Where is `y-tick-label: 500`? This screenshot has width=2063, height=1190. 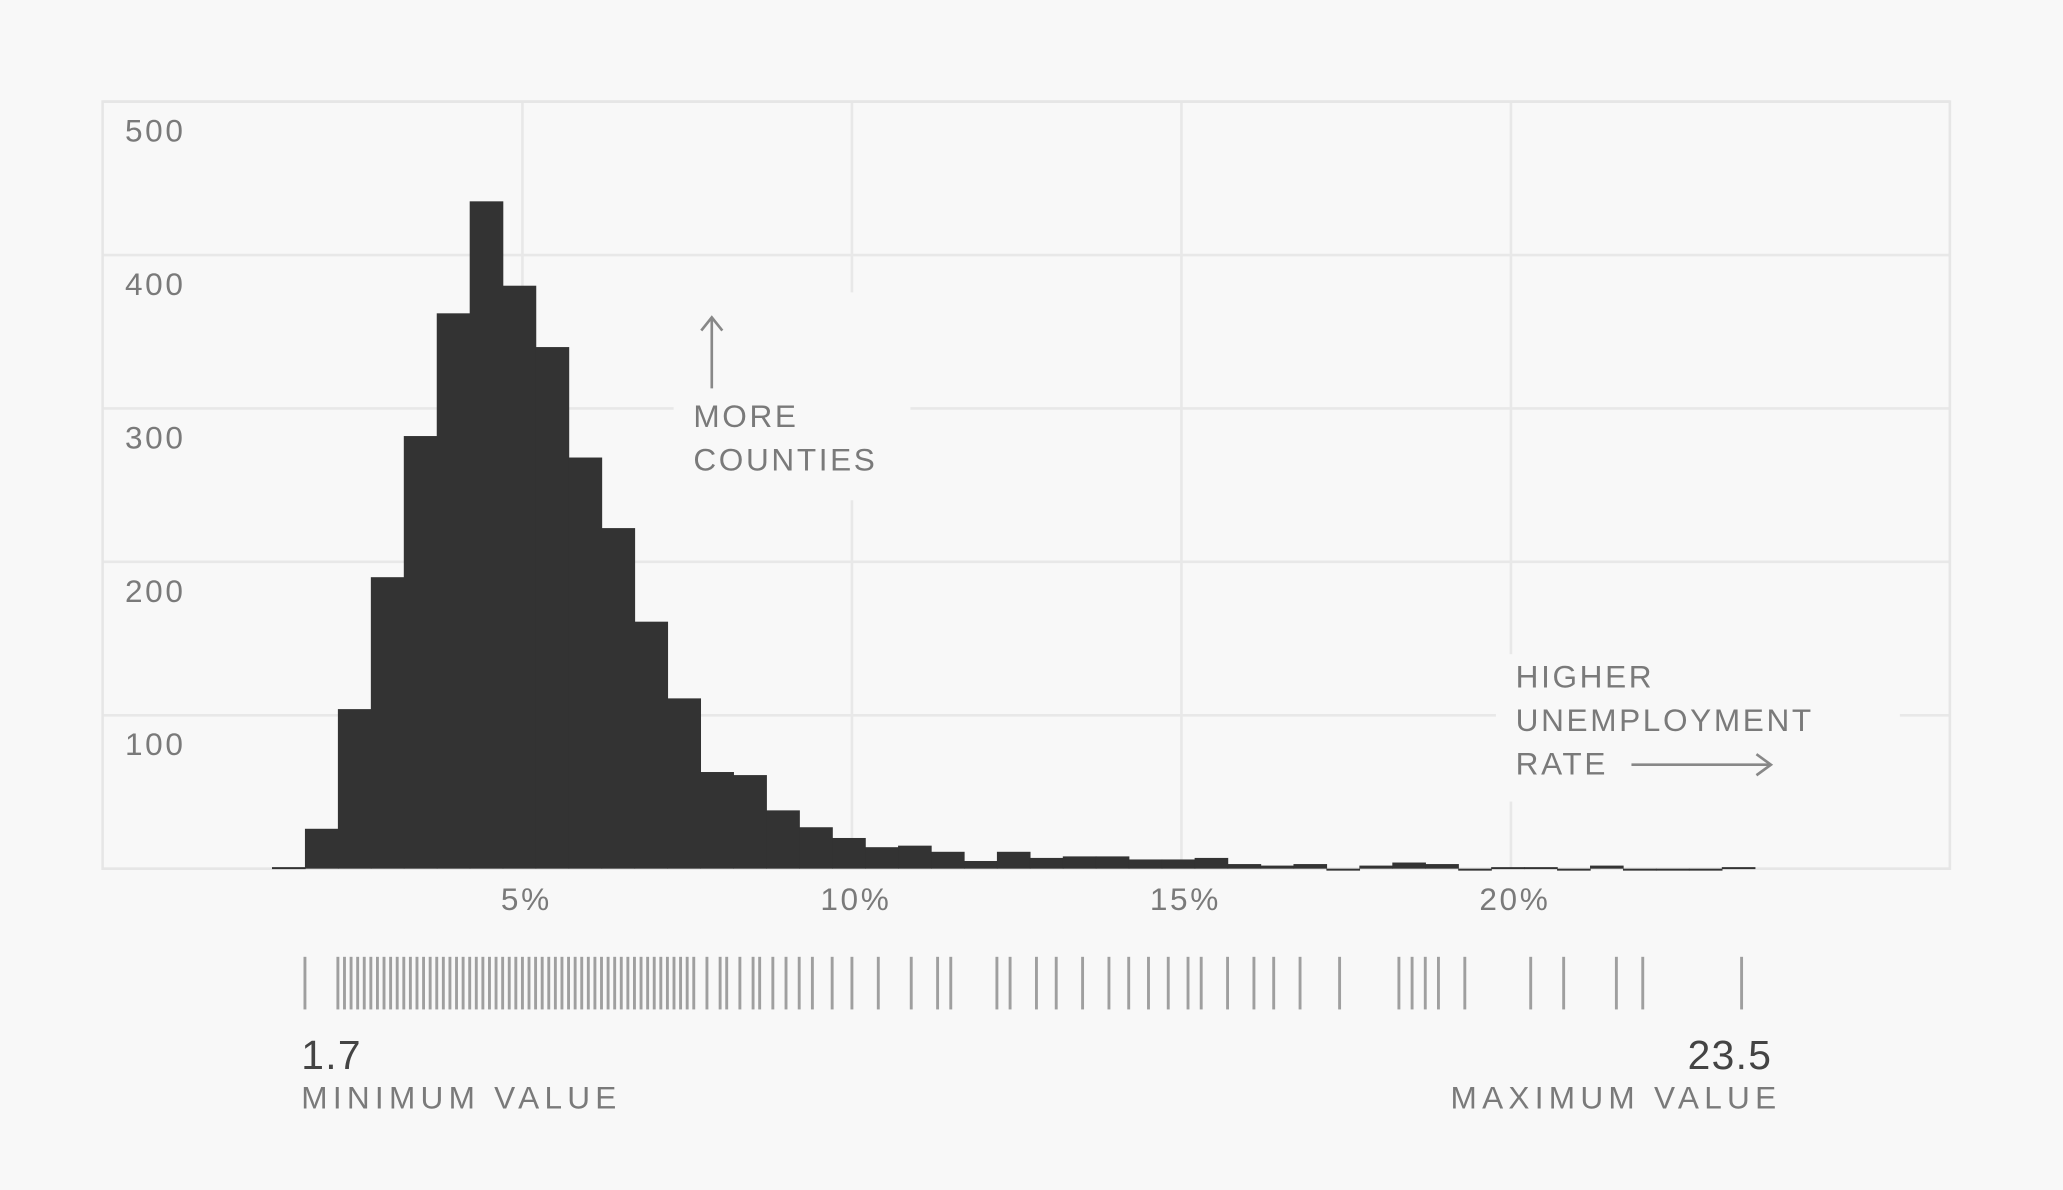
y-tick-label: 500 is located at coordinates (155, 131).